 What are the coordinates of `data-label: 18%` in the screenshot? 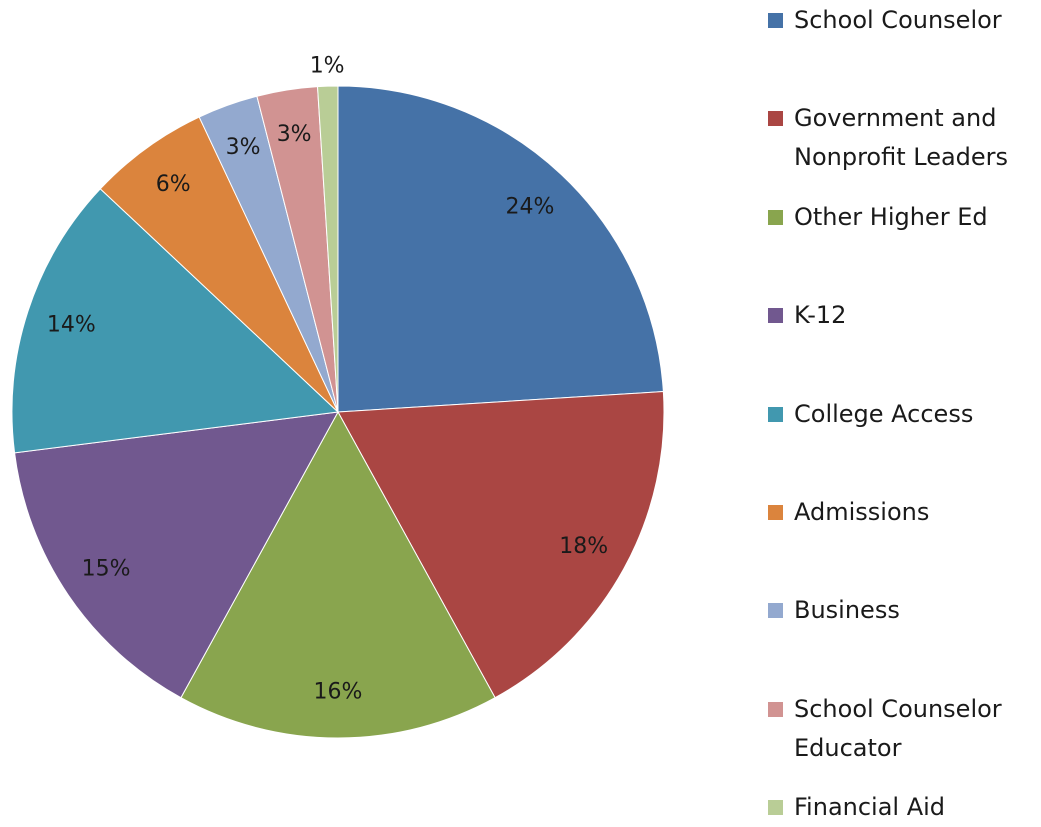 It's located at (583, 546).